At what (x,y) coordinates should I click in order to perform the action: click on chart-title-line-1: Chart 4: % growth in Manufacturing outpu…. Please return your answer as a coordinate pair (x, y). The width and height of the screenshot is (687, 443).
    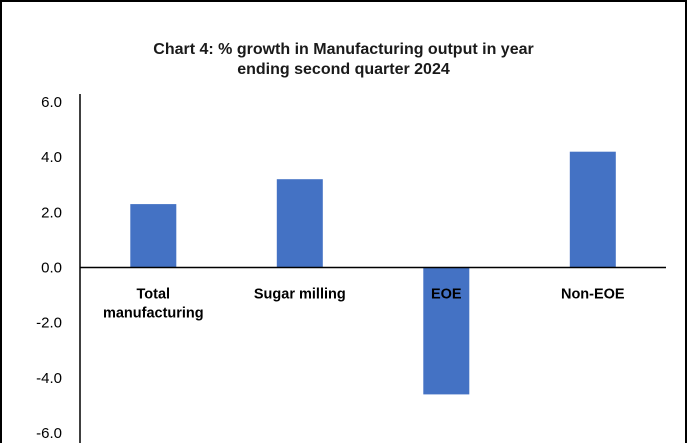
    Looking at the image, I should click on (343, 49).